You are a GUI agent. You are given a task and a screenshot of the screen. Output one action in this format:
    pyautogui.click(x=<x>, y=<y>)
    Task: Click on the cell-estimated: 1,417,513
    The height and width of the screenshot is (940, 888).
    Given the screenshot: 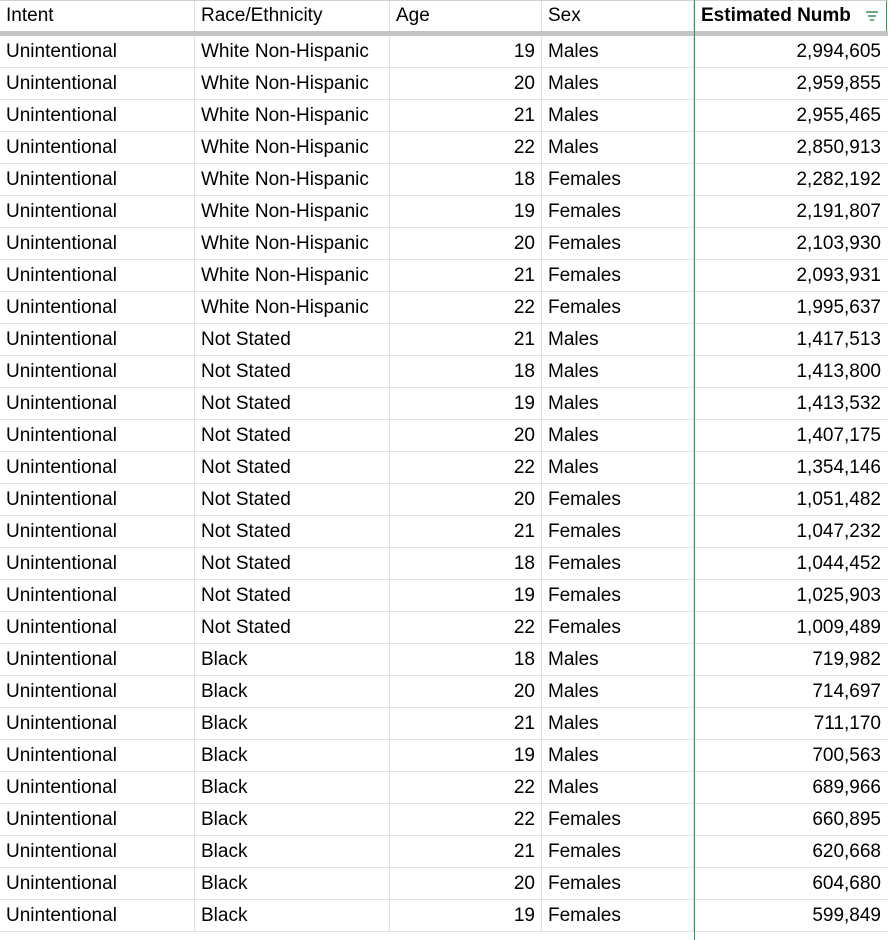 What is the action you would take?
    pyautogui.click(x=790, y=339)
    